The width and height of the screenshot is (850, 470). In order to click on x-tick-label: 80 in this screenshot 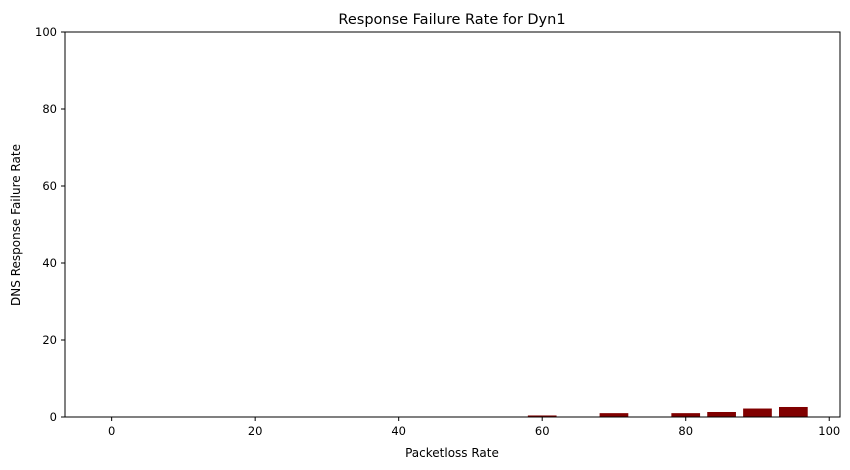, I will do `click(685, 431)`.